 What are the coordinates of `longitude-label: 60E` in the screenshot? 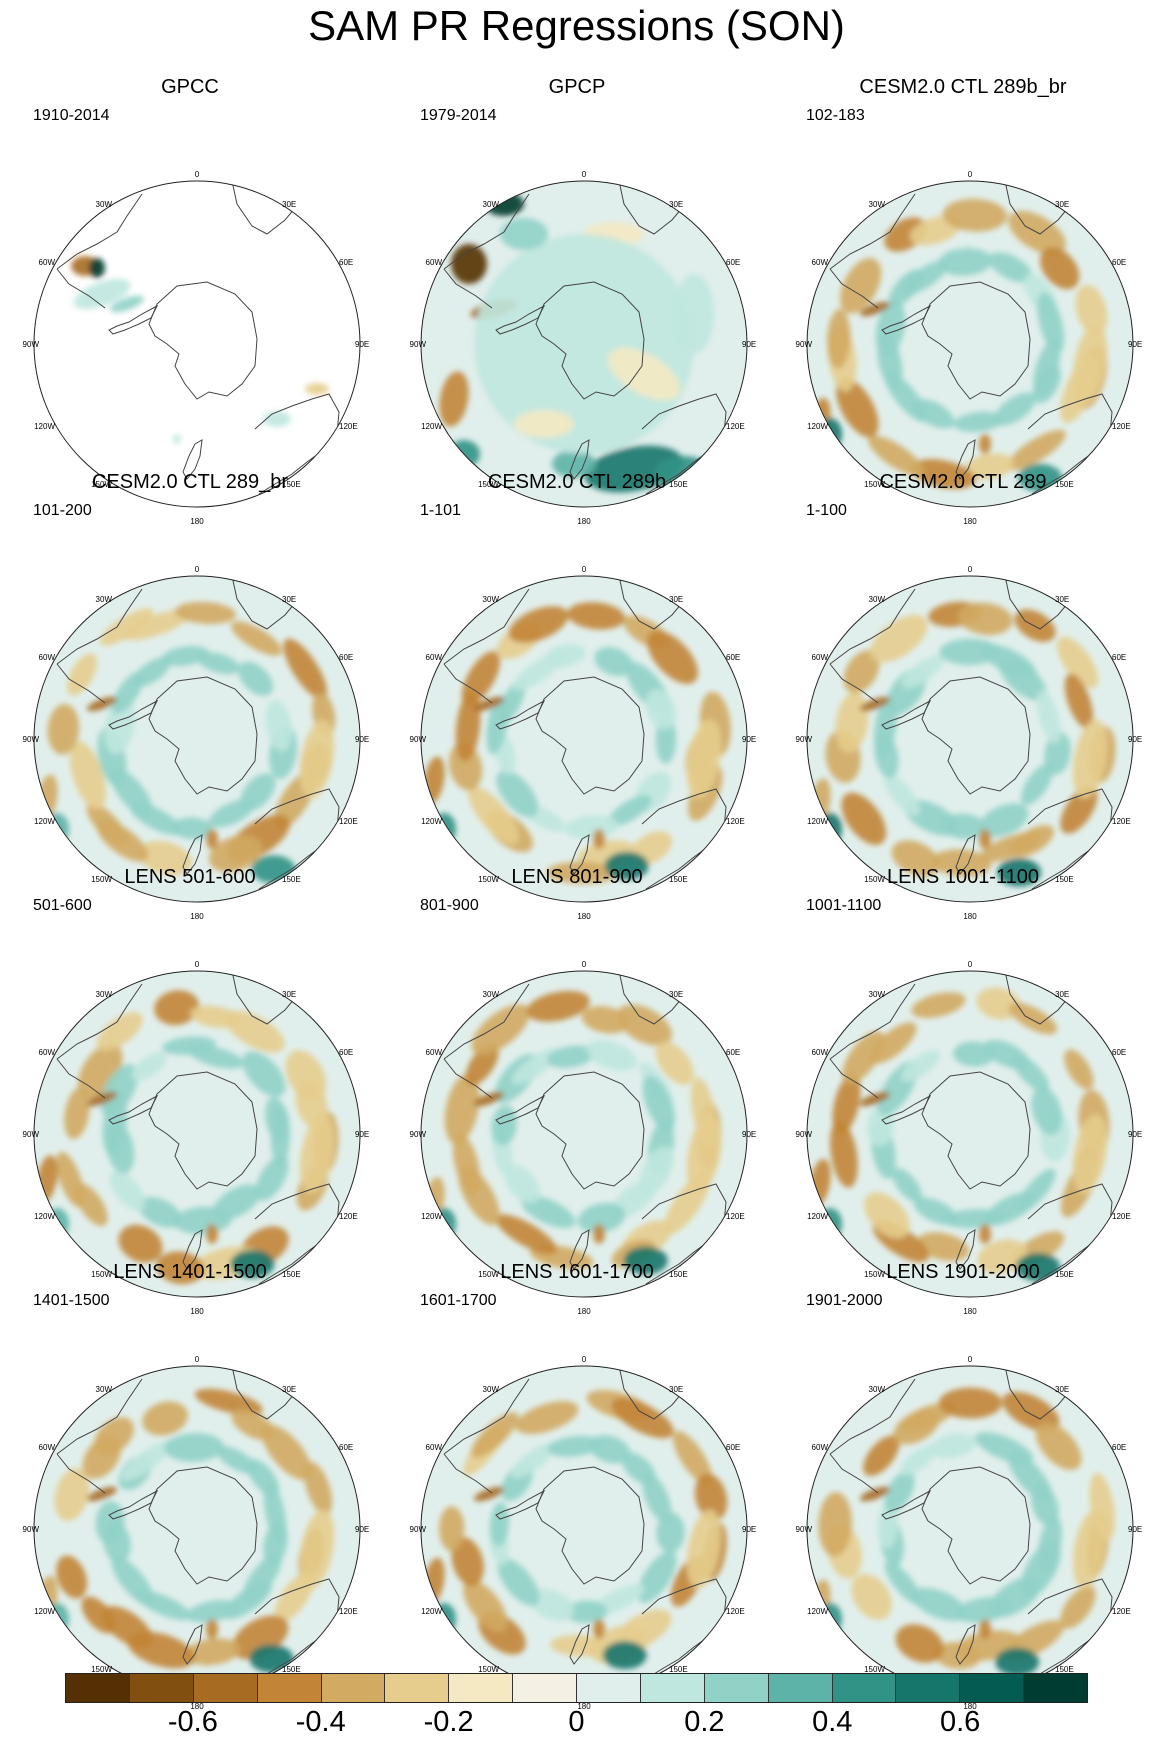 It's located at (346, 262).